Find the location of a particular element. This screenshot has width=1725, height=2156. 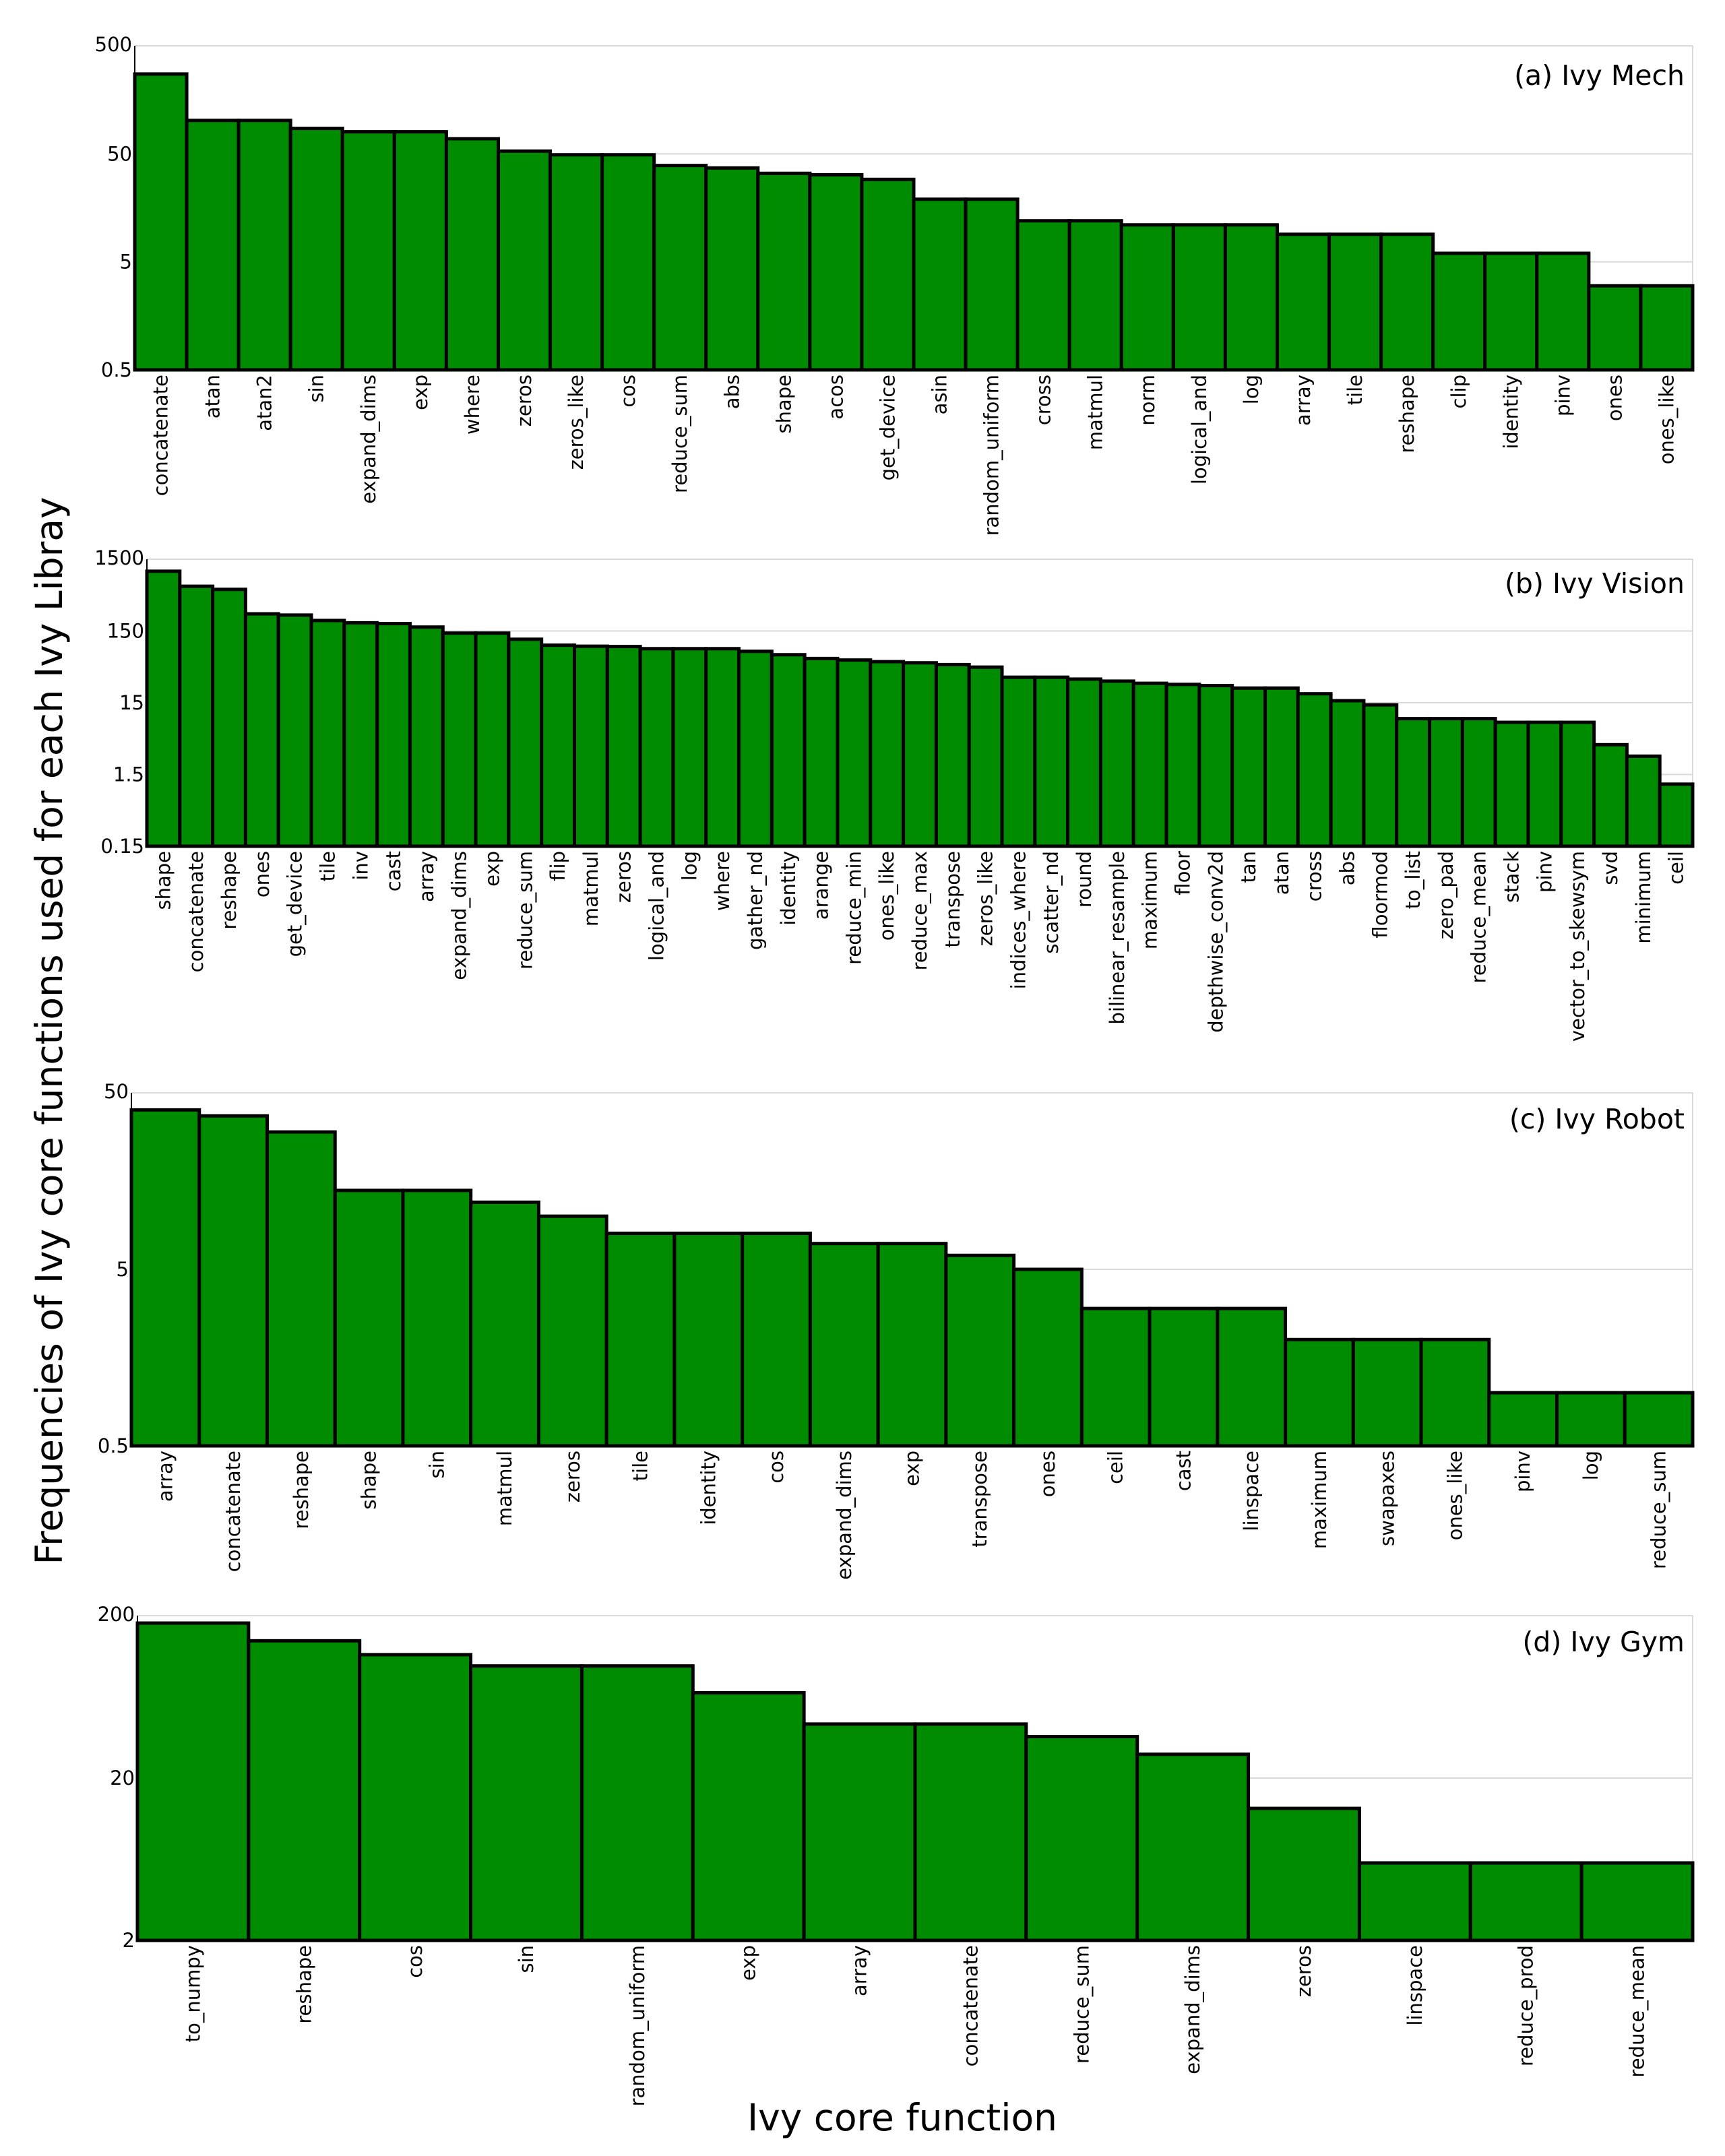

x-tick-label: floormod is located at coordinates (1380, 895).